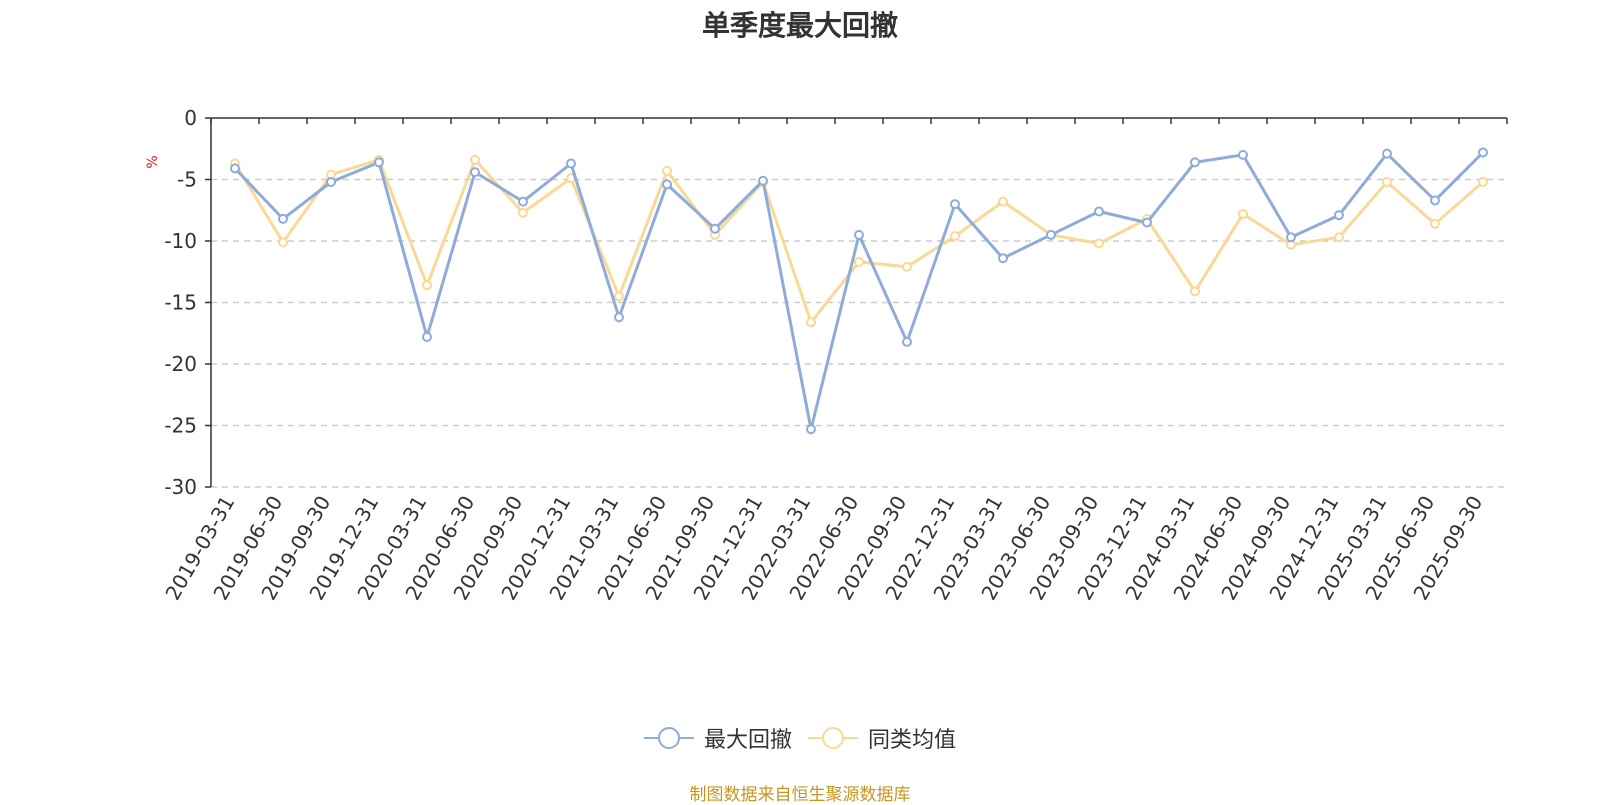 Image resolution: width=1600 pixels, height=805 pixels. I want to click on chart-title: 单季度最大回撤, so click(799, 25).